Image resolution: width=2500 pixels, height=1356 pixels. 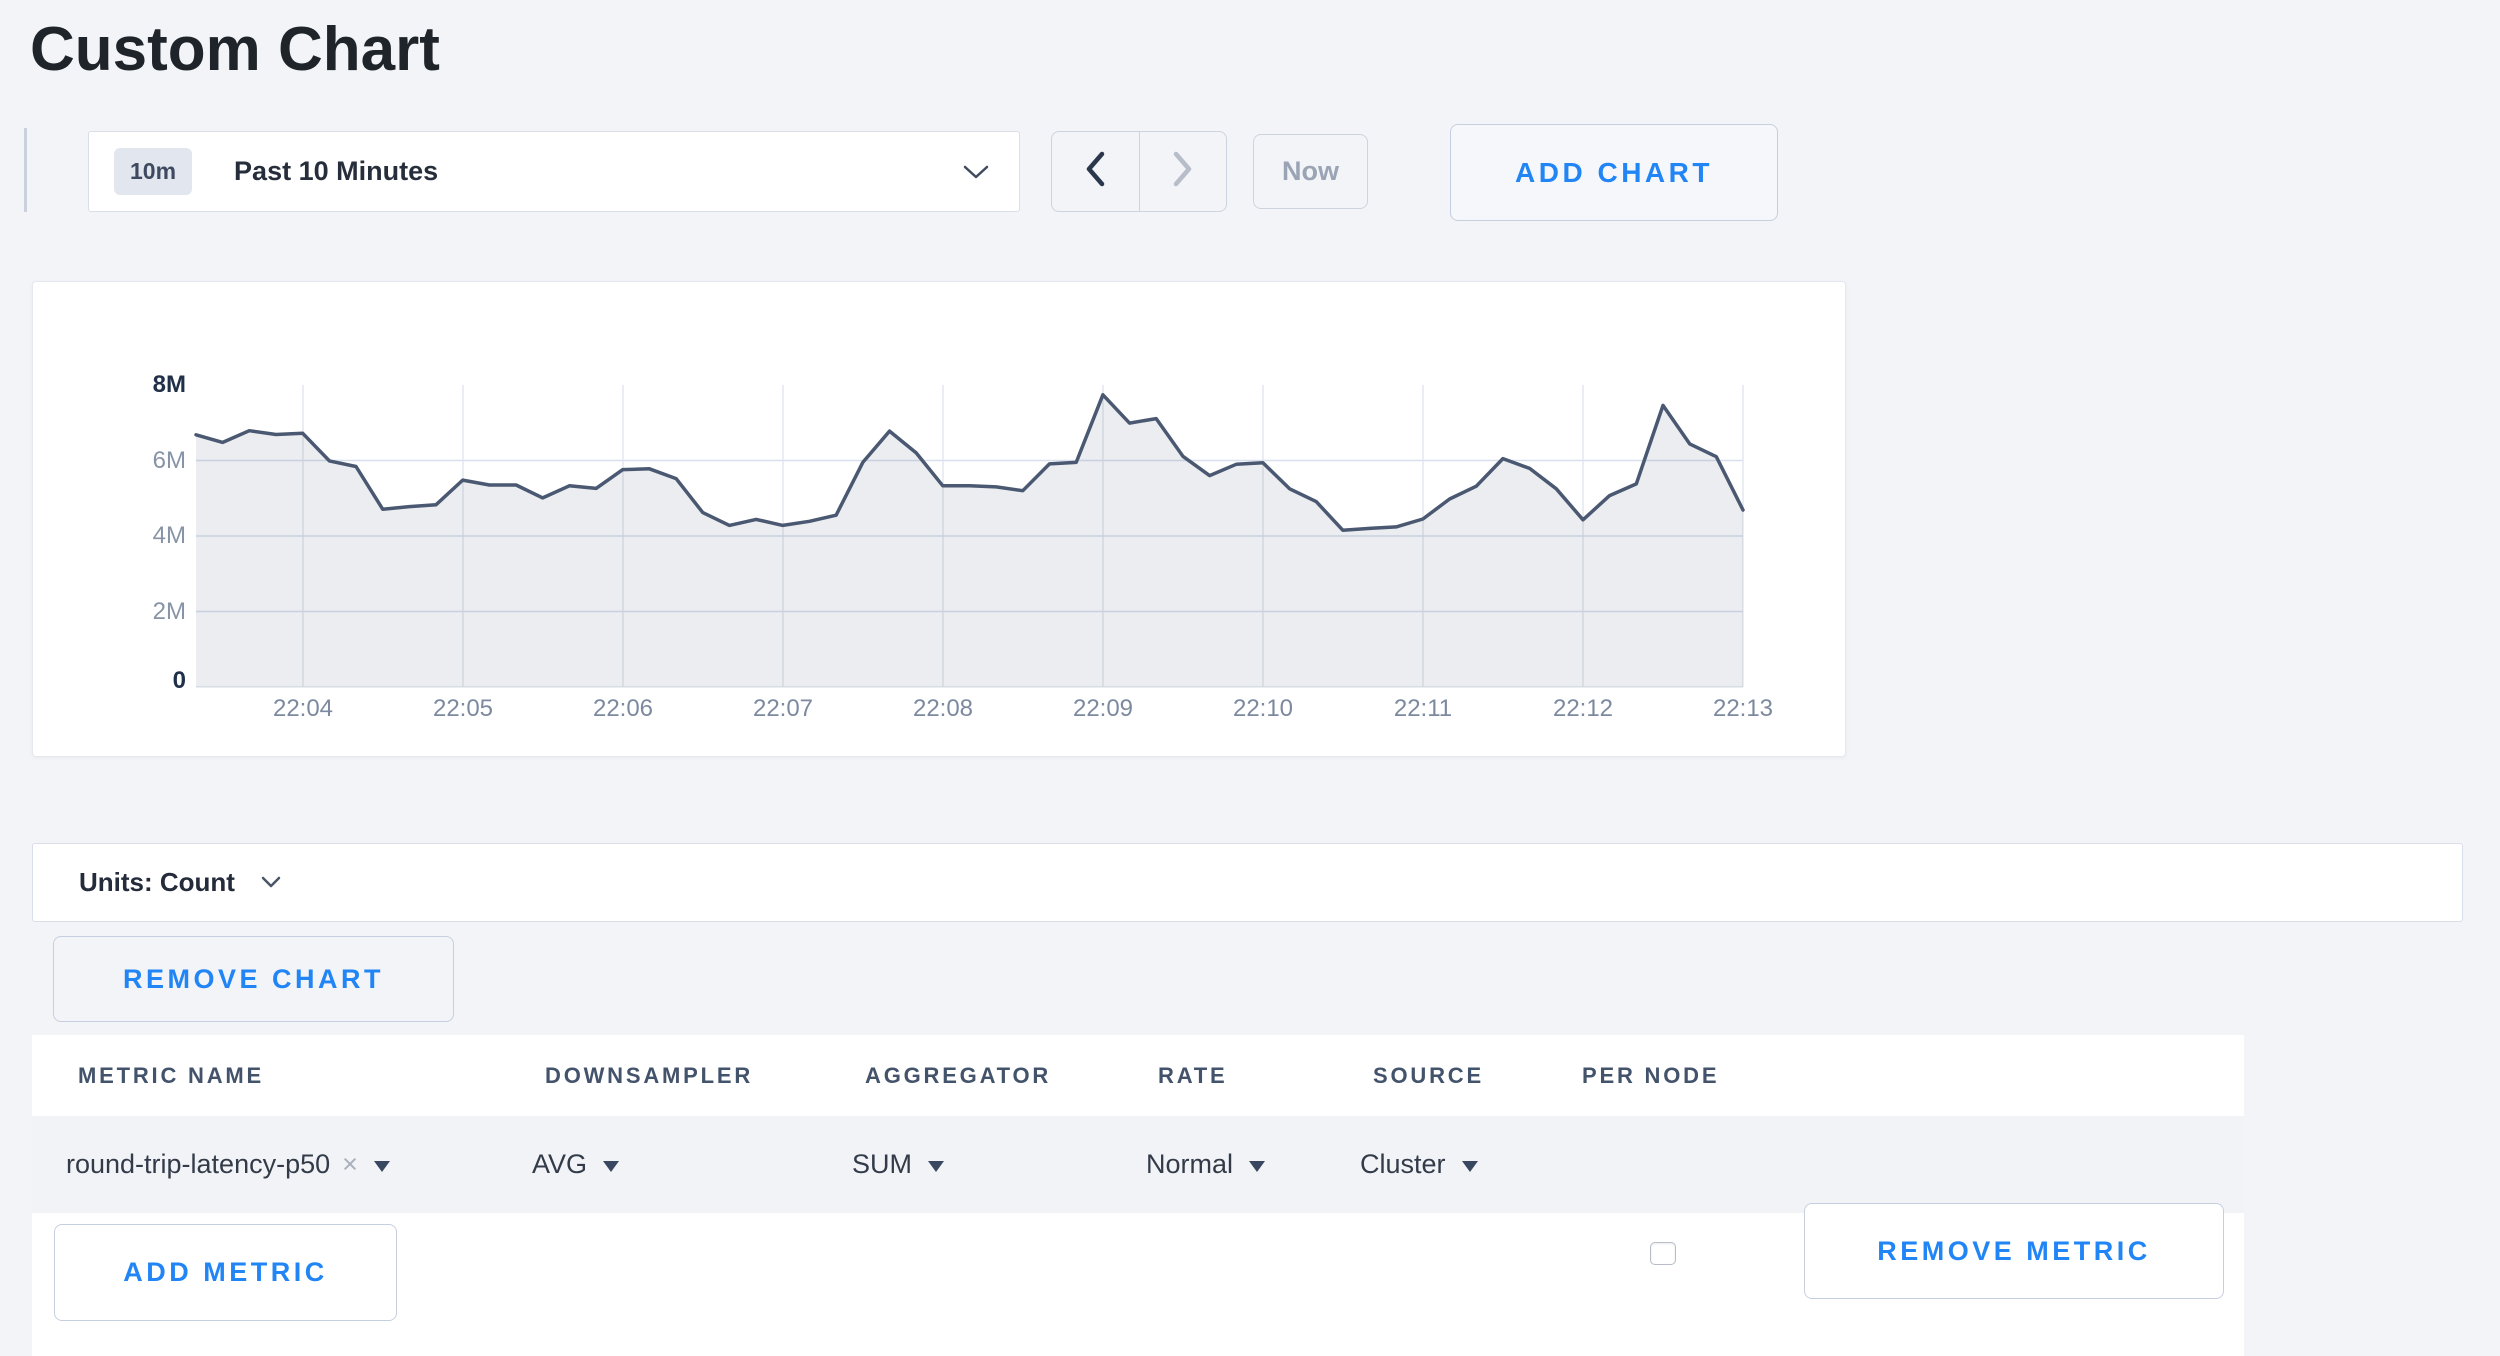 I want to click on downsampler-value: AVG, so click(x=560, y=1164).